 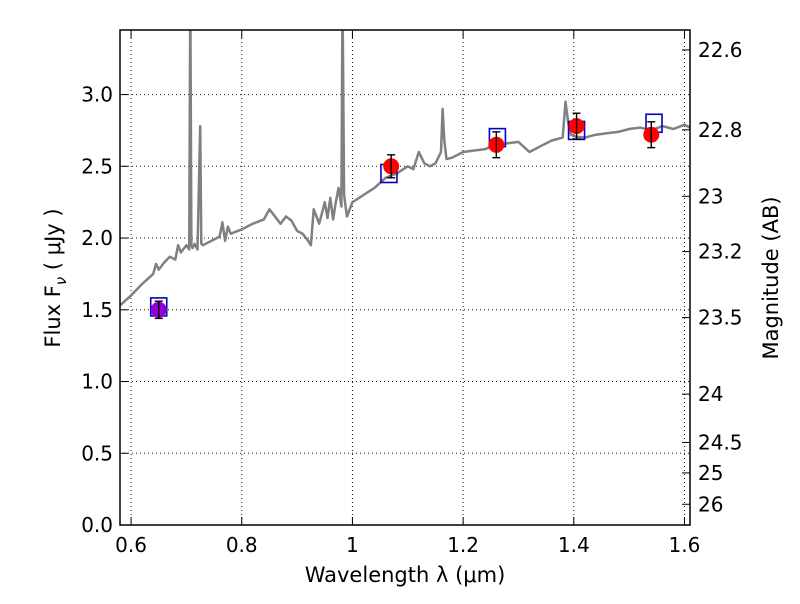 What do you see at coordinates (710, 196) in the screenshot?
I see `right-tick-label: 23` at bounding box center [710, 196].